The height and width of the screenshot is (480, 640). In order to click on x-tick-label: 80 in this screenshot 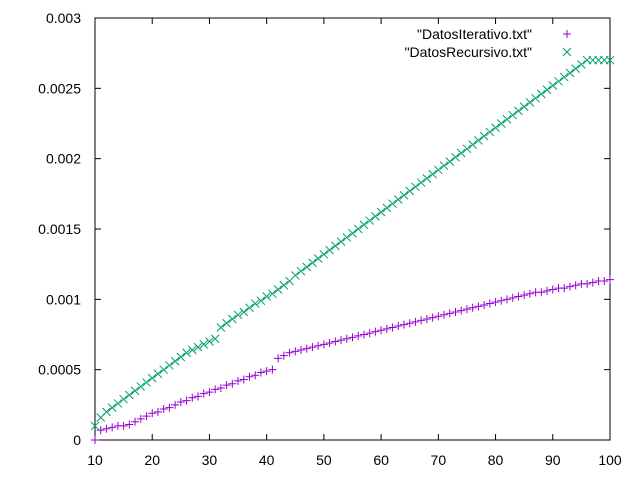, I will do `click(496, 460)`.